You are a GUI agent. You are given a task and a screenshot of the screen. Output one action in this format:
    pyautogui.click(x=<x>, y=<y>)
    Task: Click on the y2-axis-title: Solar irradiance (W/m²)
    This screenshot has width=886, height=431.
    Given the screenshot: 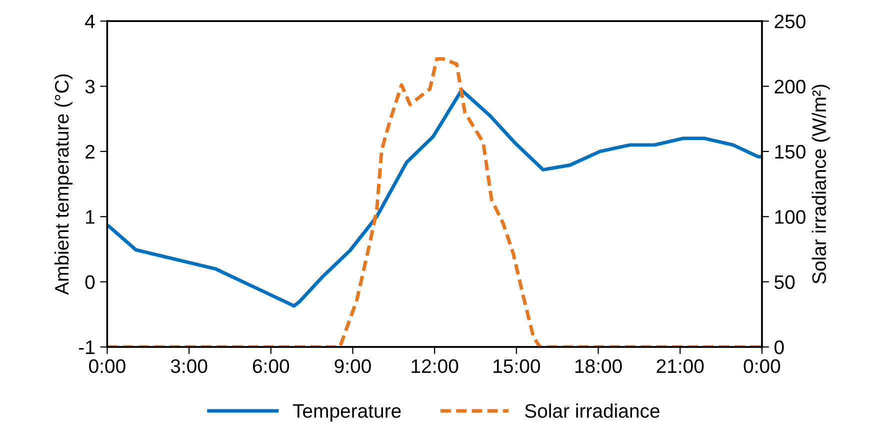 What is the action you would take?
    pyautogui.click(x=821, y=184)
    